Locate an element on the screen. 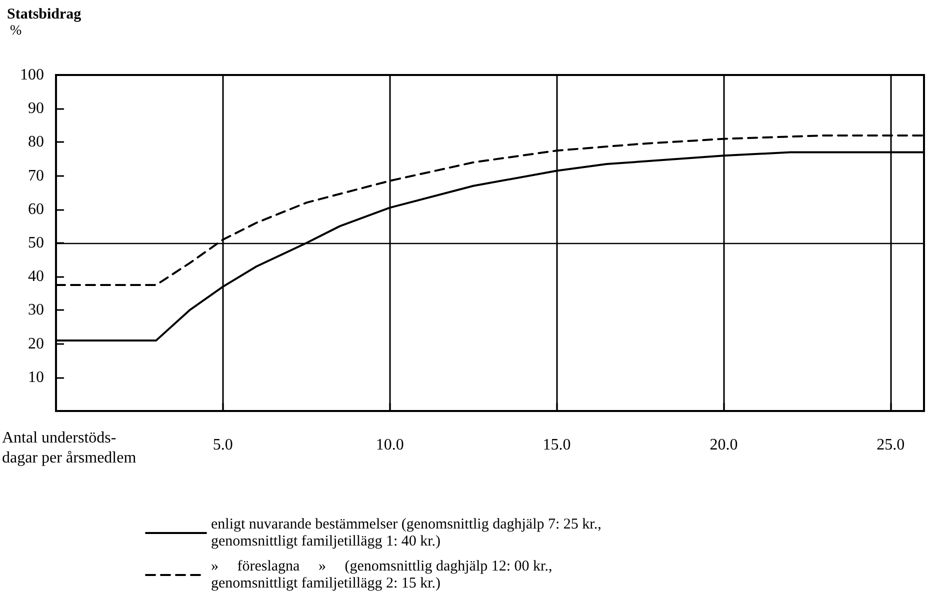 This screenshot has height=599, width=928. x-tick-label: 15.0 is located at coordinates (556, 445).